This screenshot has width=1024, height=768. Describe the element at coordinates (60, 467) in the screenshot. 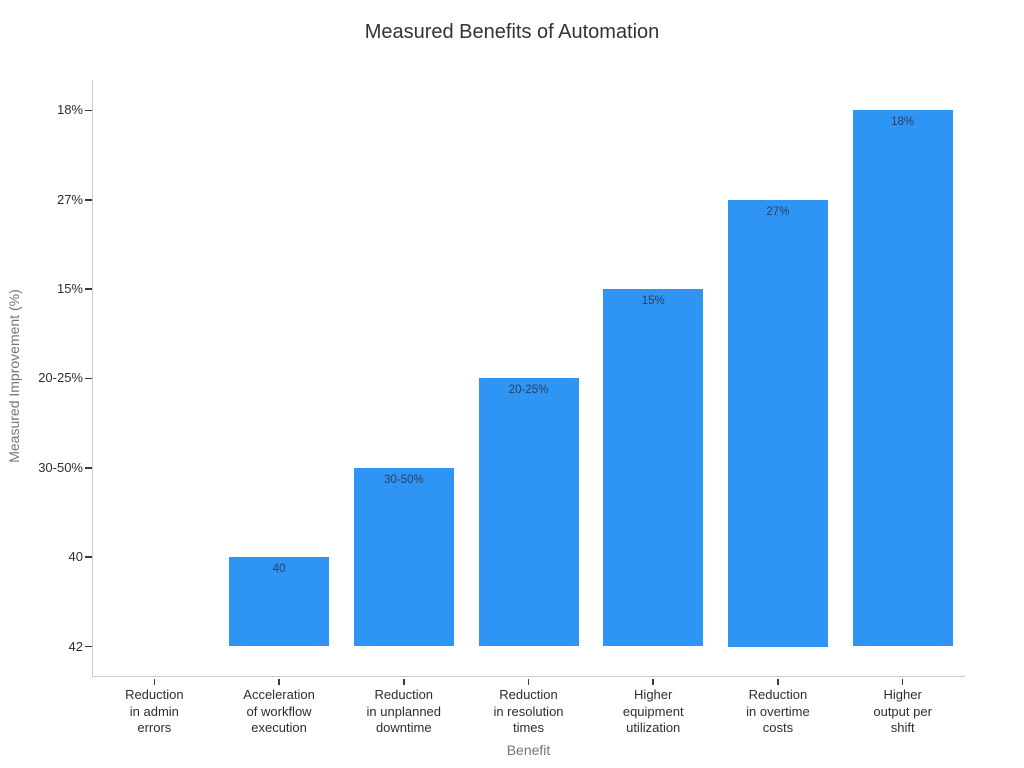

I see `y-tick-label: 30-50%` at that location.